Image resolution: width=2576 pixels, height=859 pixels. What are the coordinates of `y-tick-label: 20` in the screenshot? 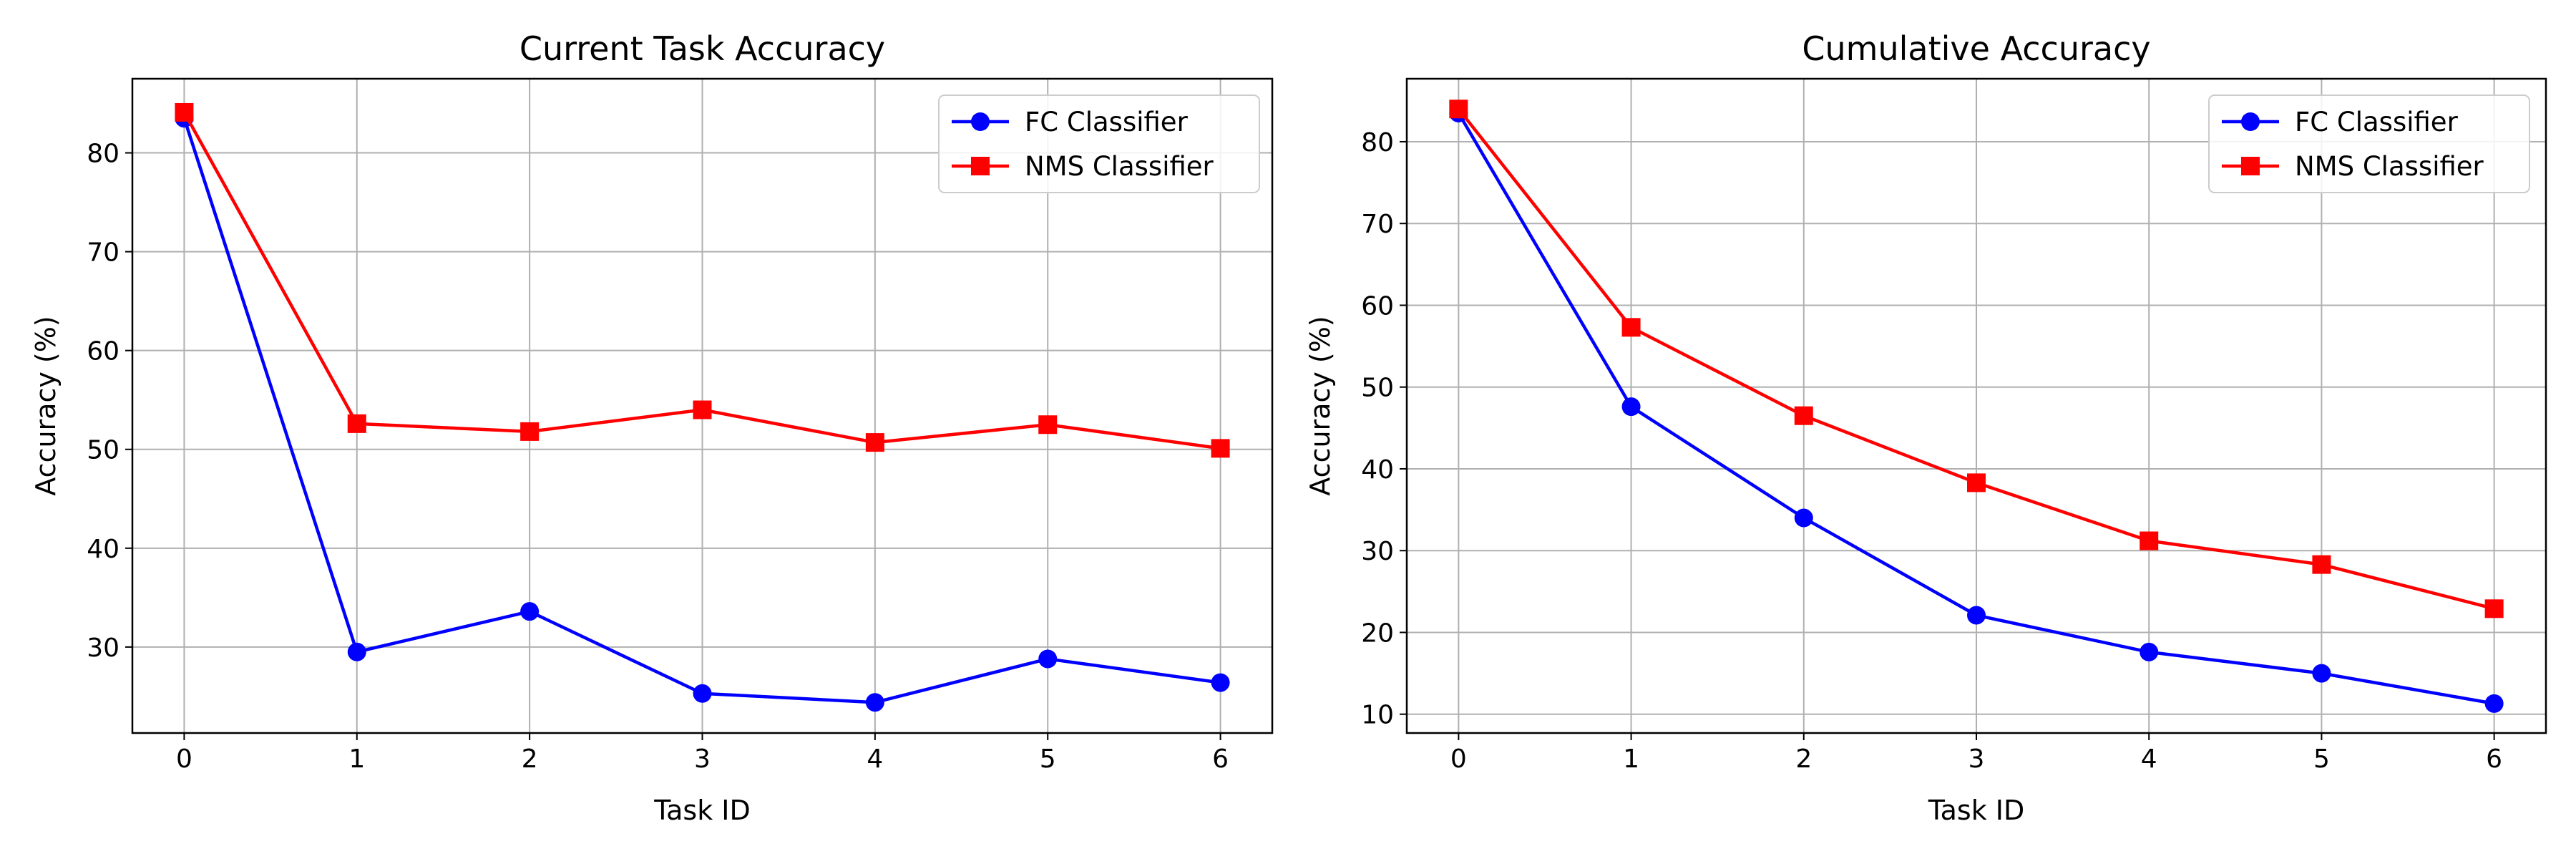 It's located at (1377, 633).